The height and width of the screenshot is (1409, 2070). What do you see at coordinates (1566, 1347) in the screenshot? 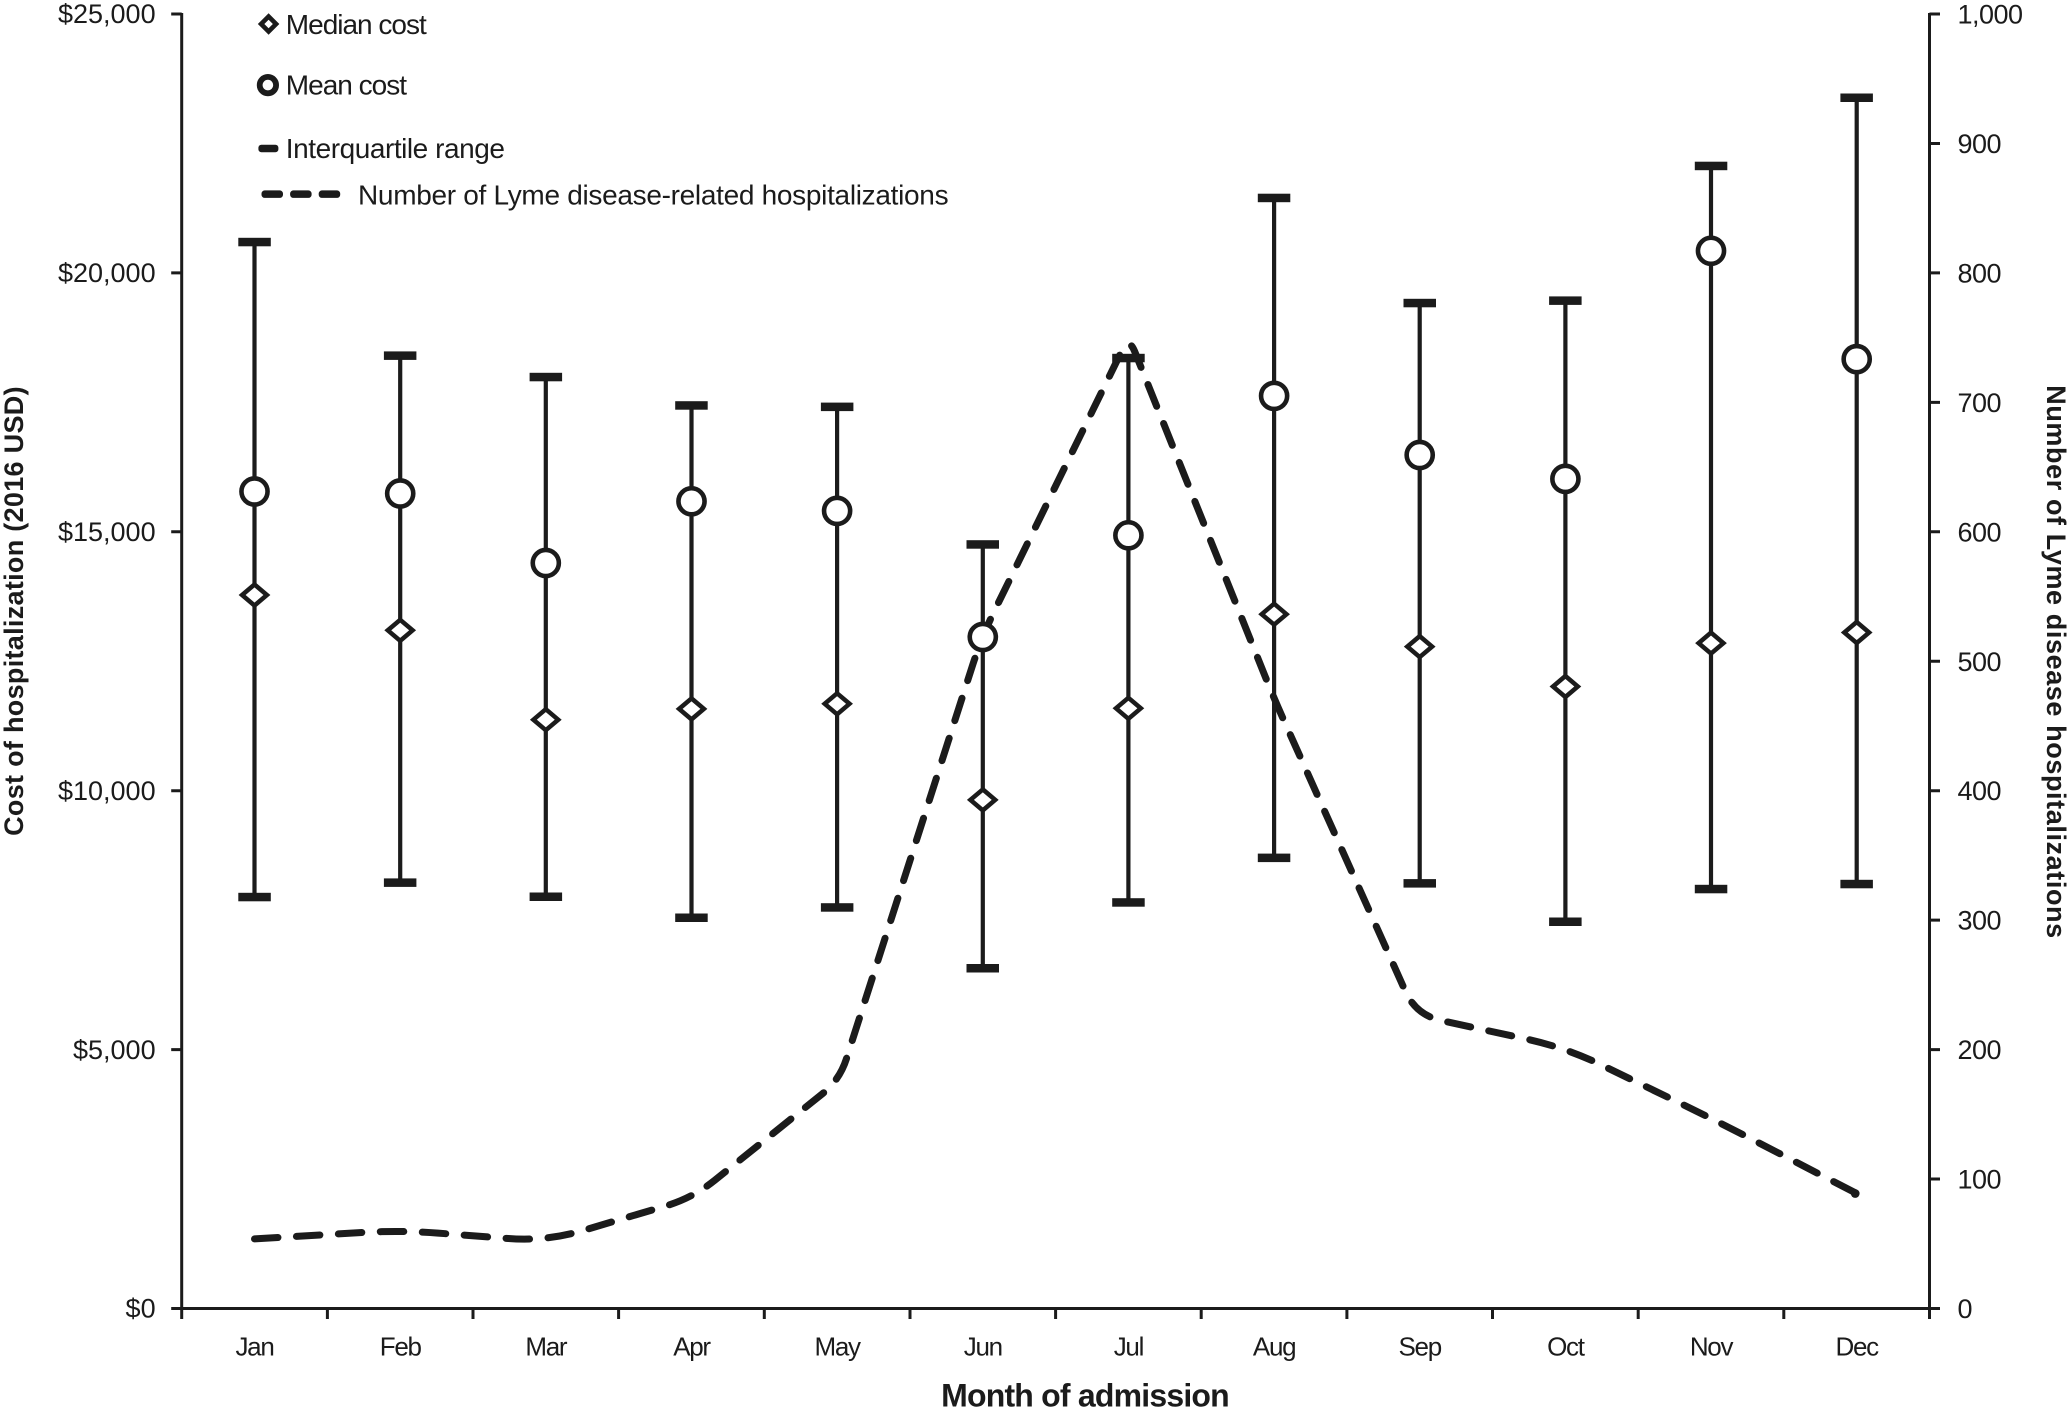
I see `svg-text: Oct` at bounding box center [1566, 1347].